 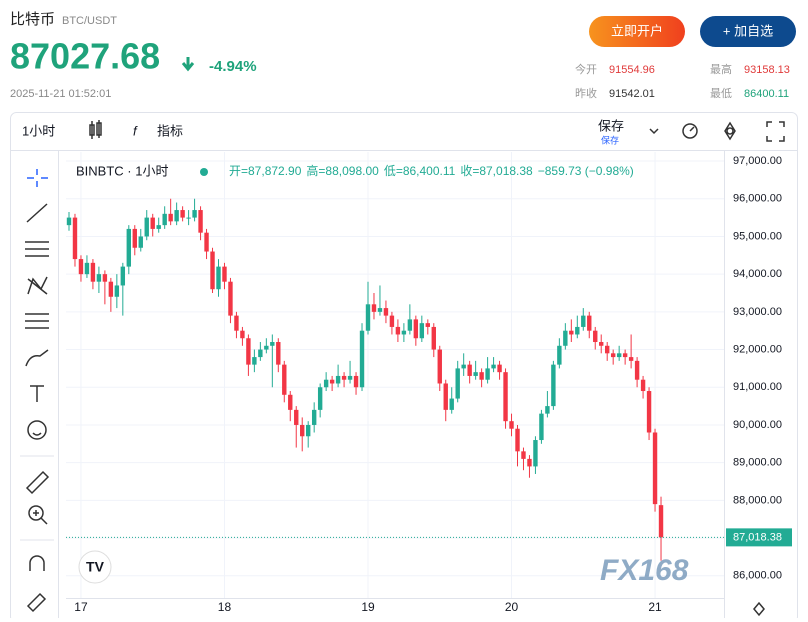 What do you see at coordinates (757, 537) in the screenshot?
I see `last-price-label: 87,018.38` at bounding box center [757, 537].